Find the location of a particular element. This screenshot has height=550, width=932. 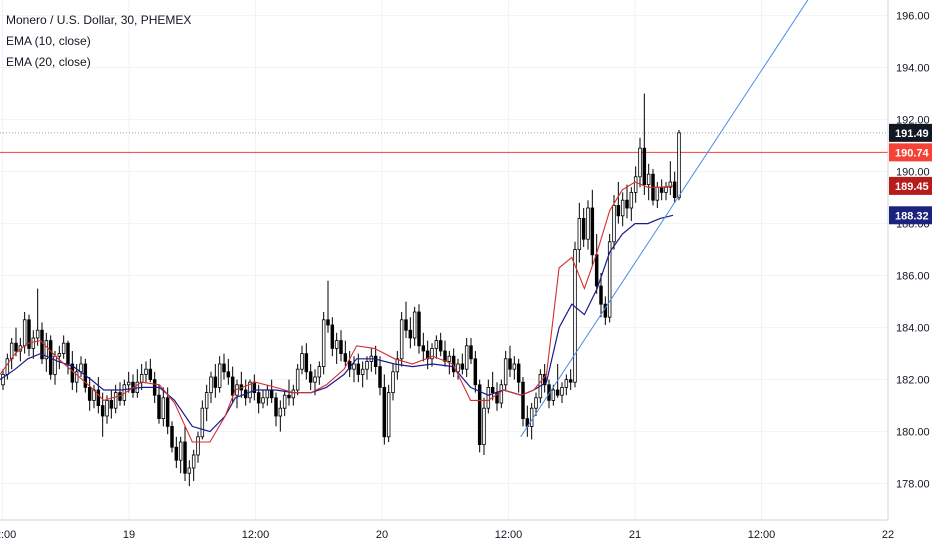

legend-ema10: EMA (10, close) is located at coordinates (48, 41).